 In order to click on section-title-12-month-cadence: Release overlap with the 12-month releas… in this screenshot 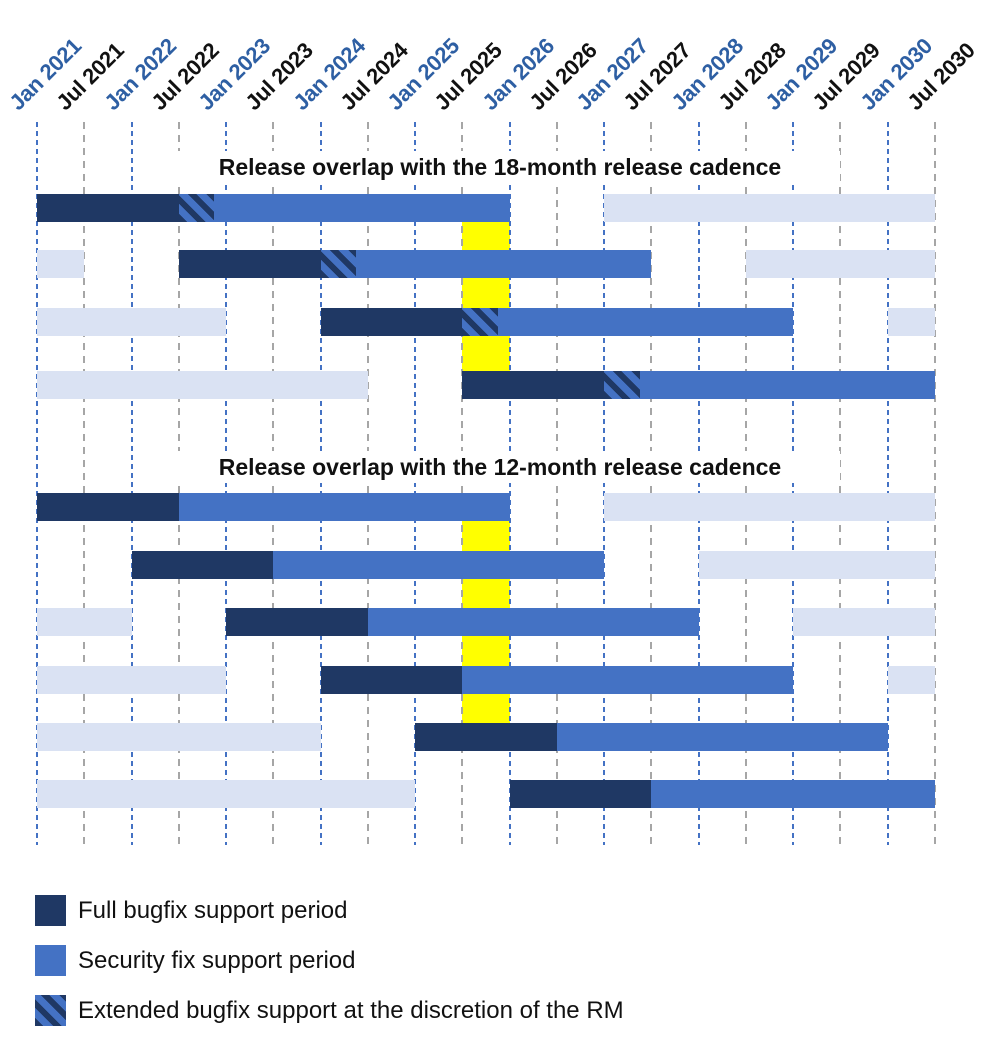, I will do `click(500, 467)`.